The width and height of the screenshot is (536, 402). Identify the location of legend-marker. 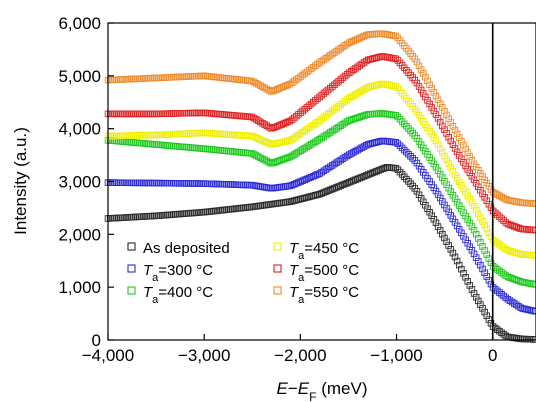
(131, 290).